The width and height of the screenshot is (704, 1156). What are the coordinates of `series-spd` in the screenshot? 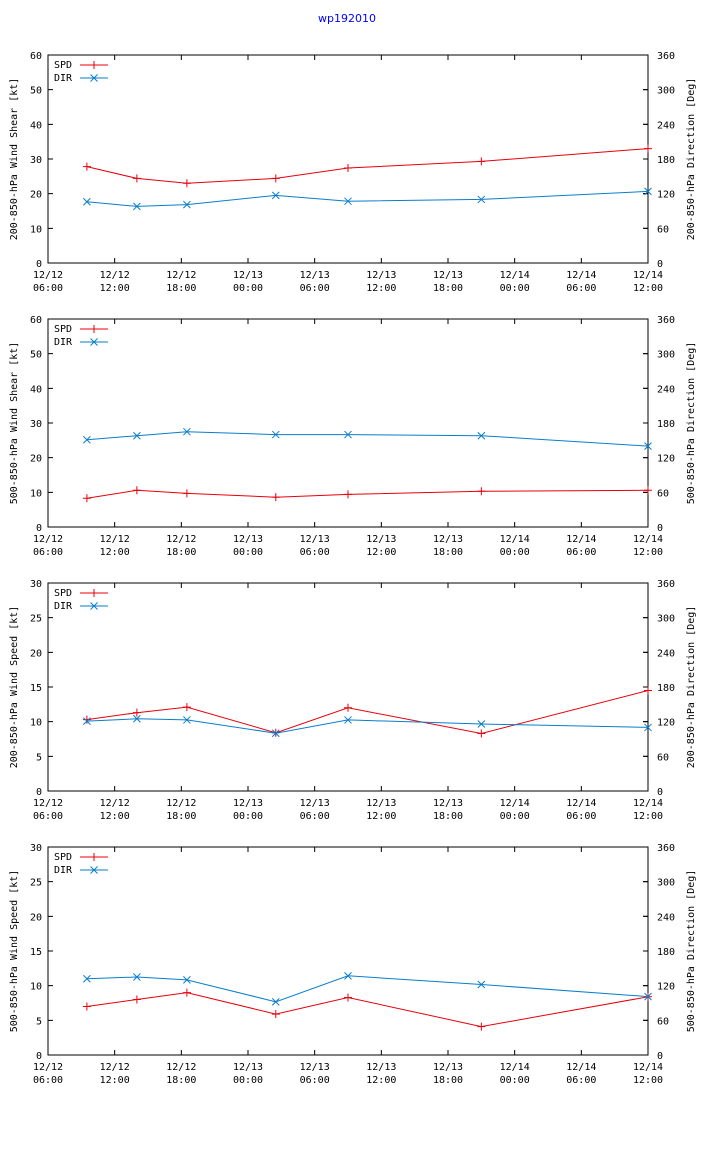 It's located at (367, 494).